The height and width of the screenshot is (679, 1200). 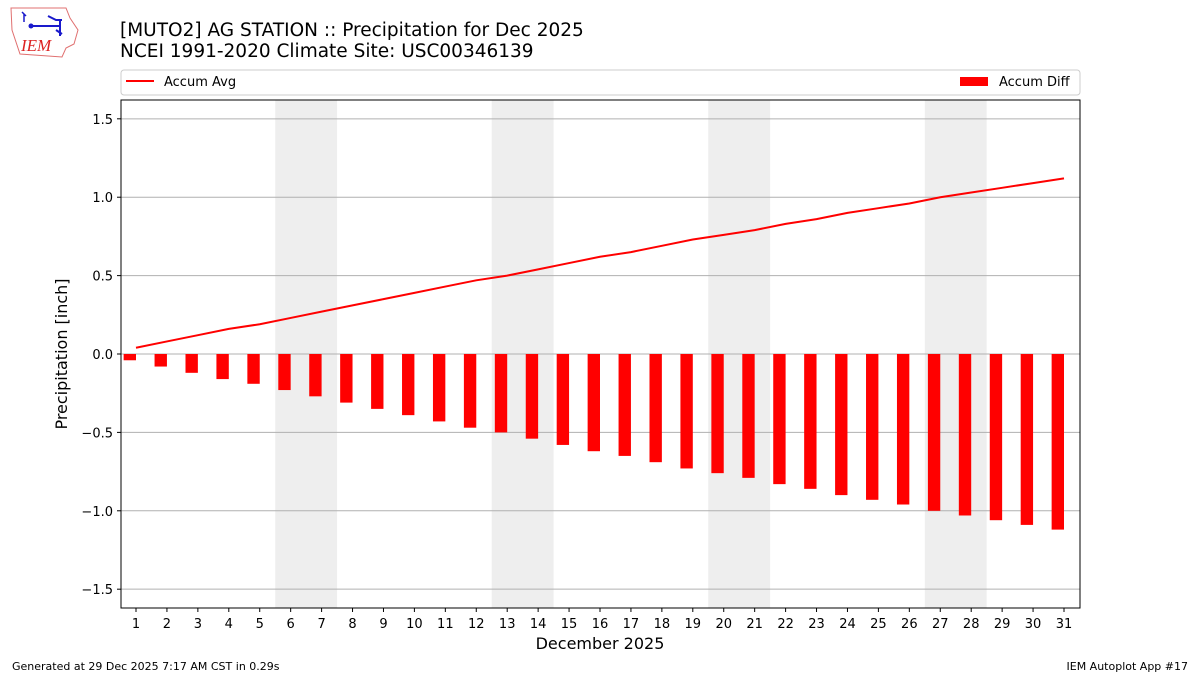 What do you see at coordinates (321, 624) in the screenshot?
I see `x-tick-label: 7` at bounding box center [321, 624].